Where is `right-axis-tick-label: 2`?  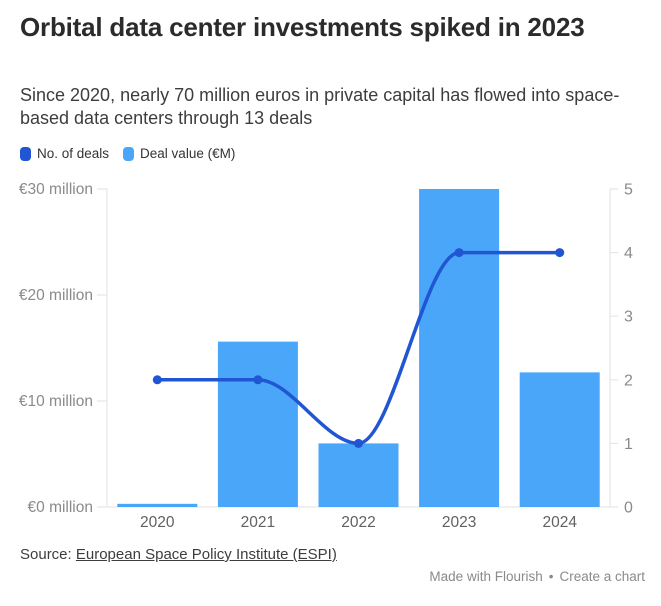
right-axis-tick-label: 2 is located at coordinates (628, 380).